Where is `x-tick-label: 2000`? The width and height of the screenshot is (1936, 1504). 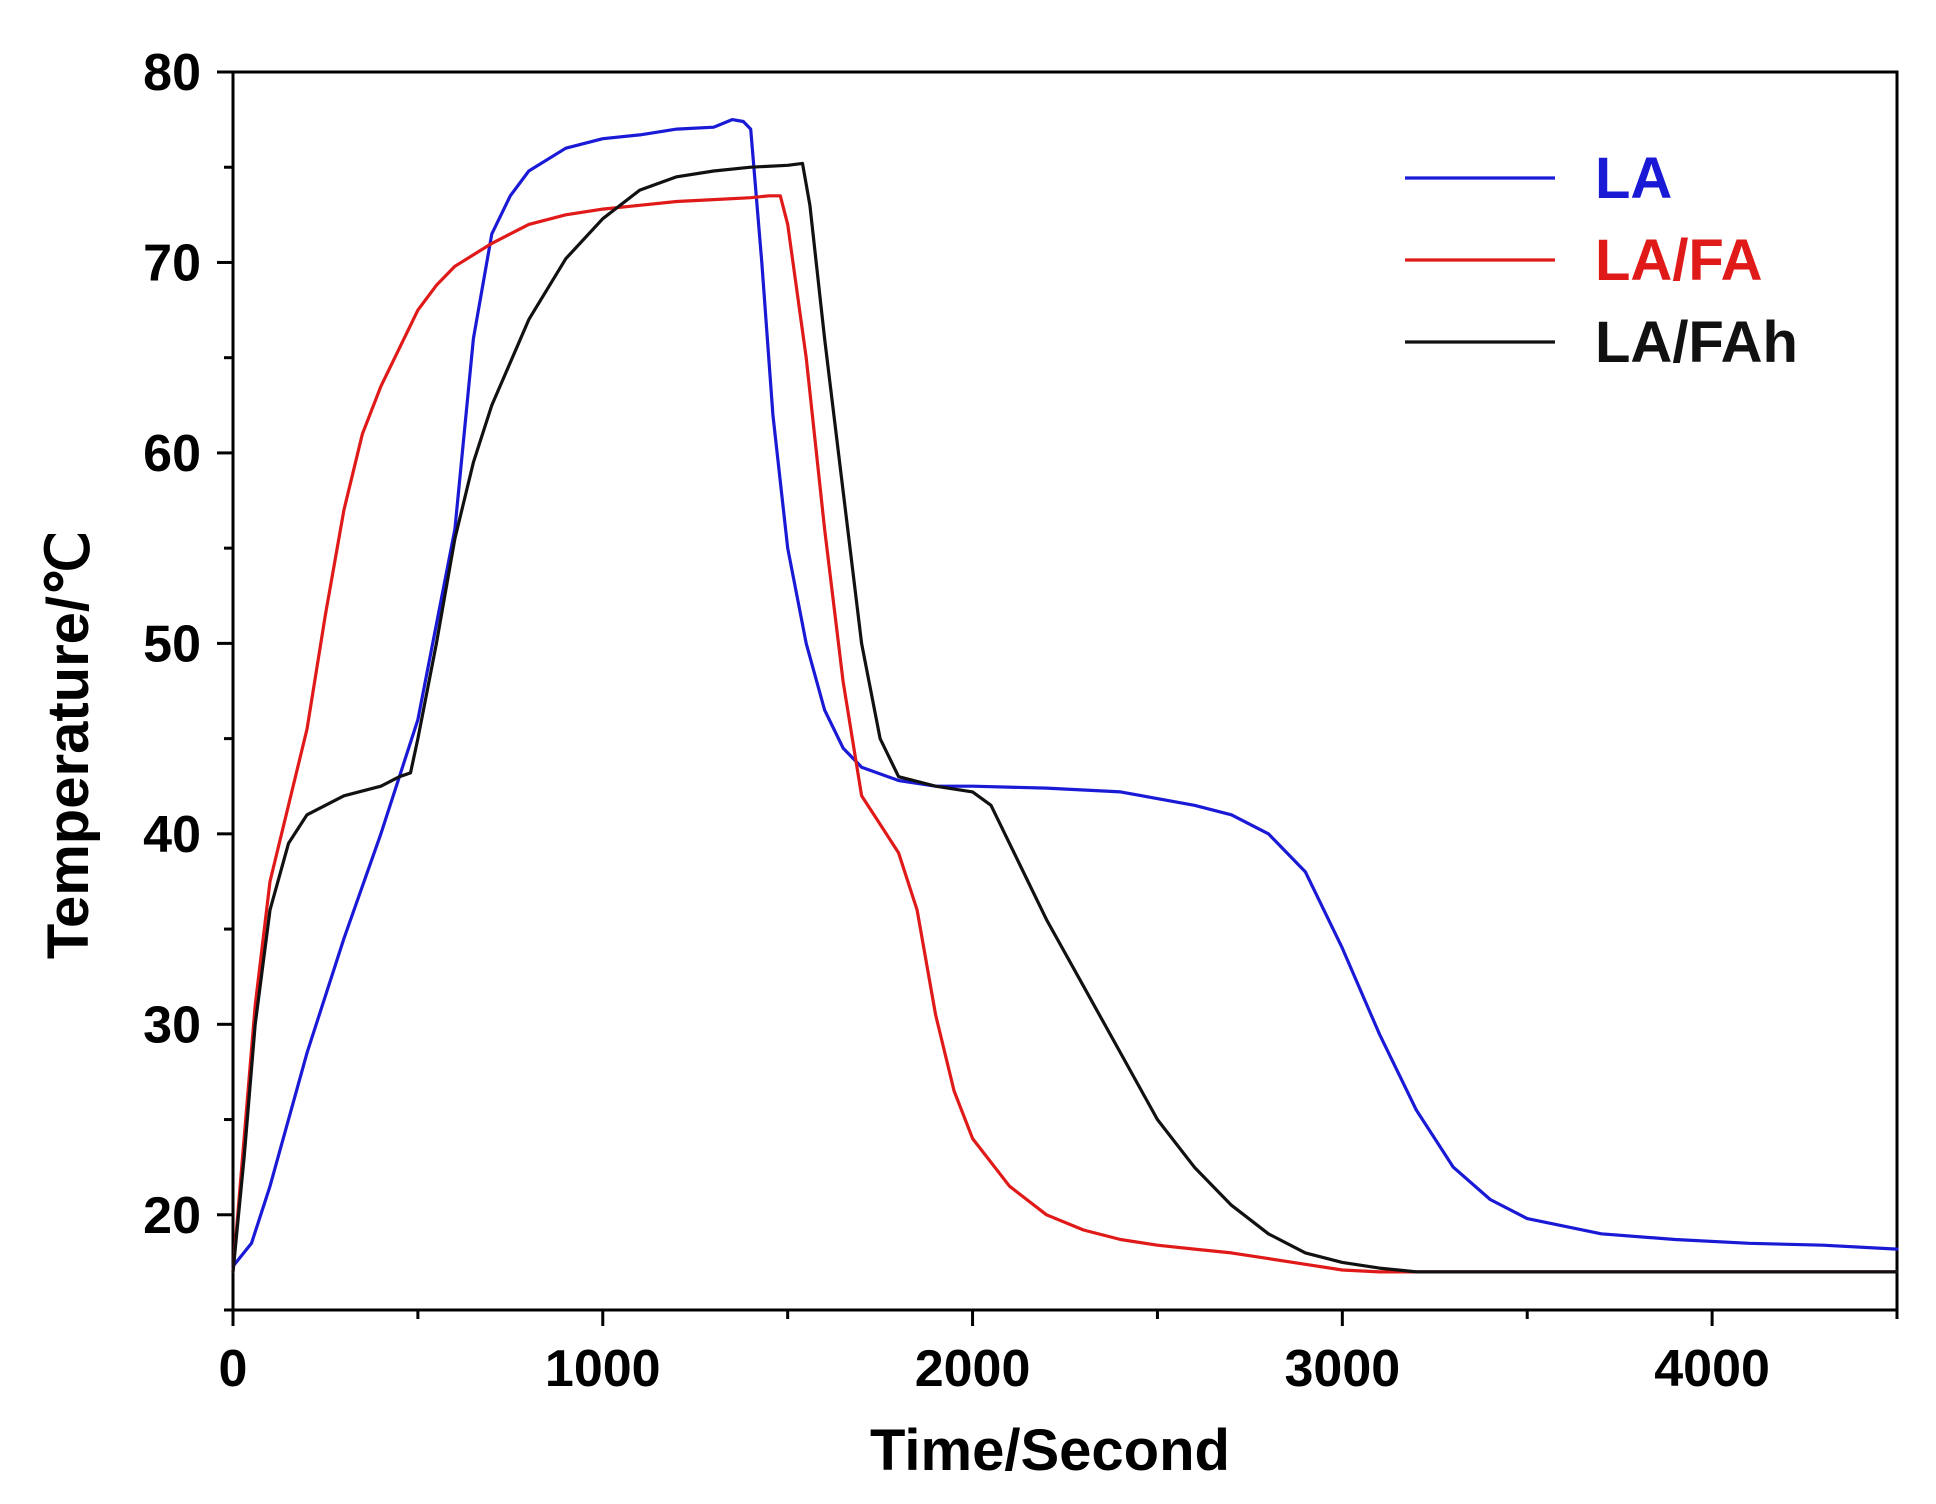
x-tick-label: 2000 is located at coordinates (973, 1369).